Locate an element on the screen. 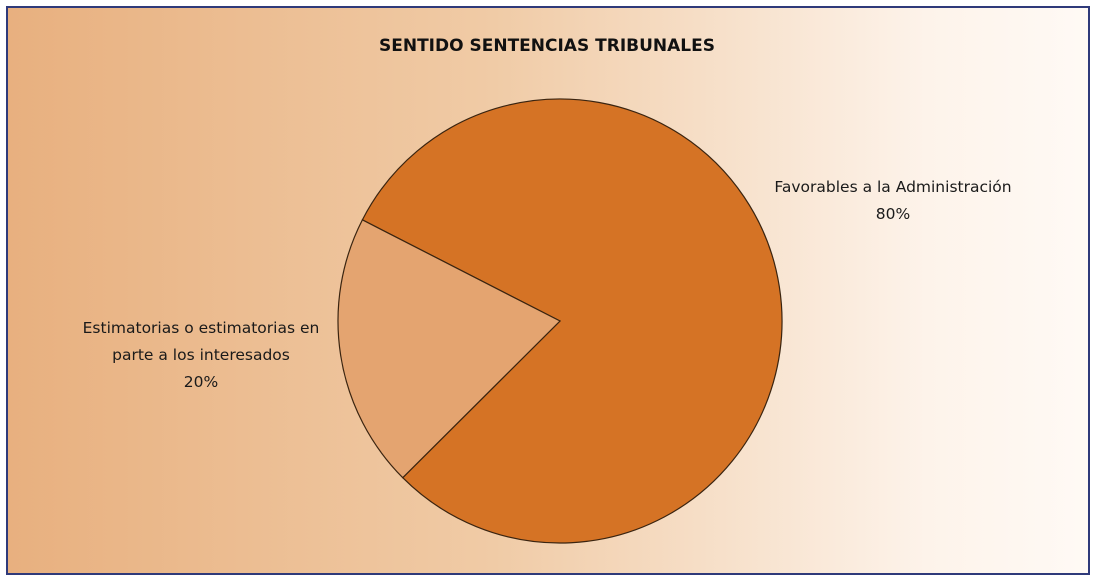  category-label: Favorables a la Administración is located at coordinates (893, 187).